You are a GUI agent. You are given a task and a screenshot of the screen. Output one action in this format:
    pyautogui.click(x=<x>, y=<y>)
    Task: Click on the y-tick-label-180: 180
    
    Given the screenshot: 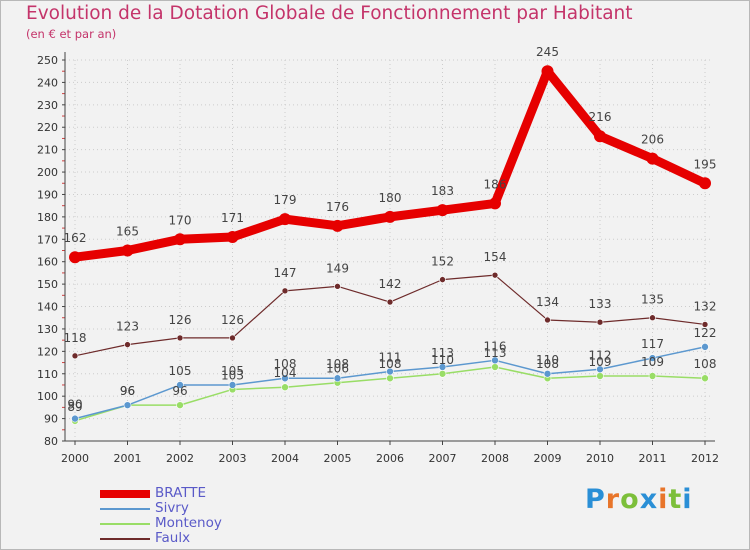 What is the action you would take?
    pyautogui.click(x=47, y=217)
    